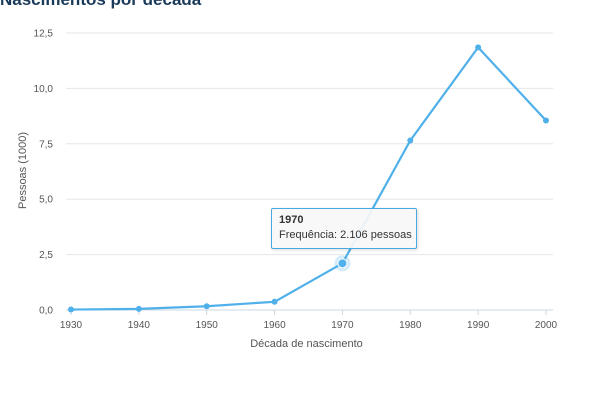  I want to click on x-tick-label: 1950, so click(207, 325).